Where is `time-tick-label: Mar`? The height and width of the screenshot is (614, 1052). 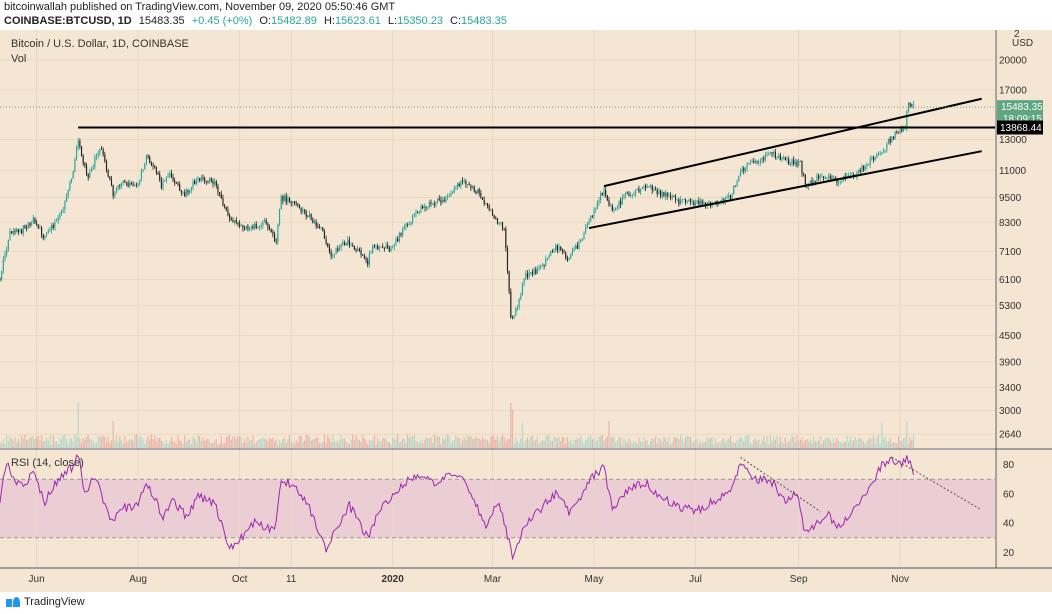 time-tick-label: Mar is located at coordinates (493, 579).